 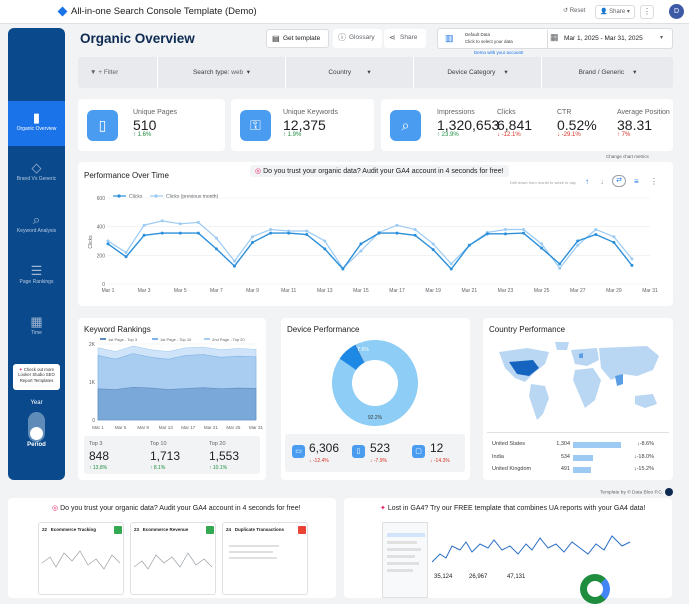 I want to click on metric-swap-icon: ⇄, so click(x=619, y=181).